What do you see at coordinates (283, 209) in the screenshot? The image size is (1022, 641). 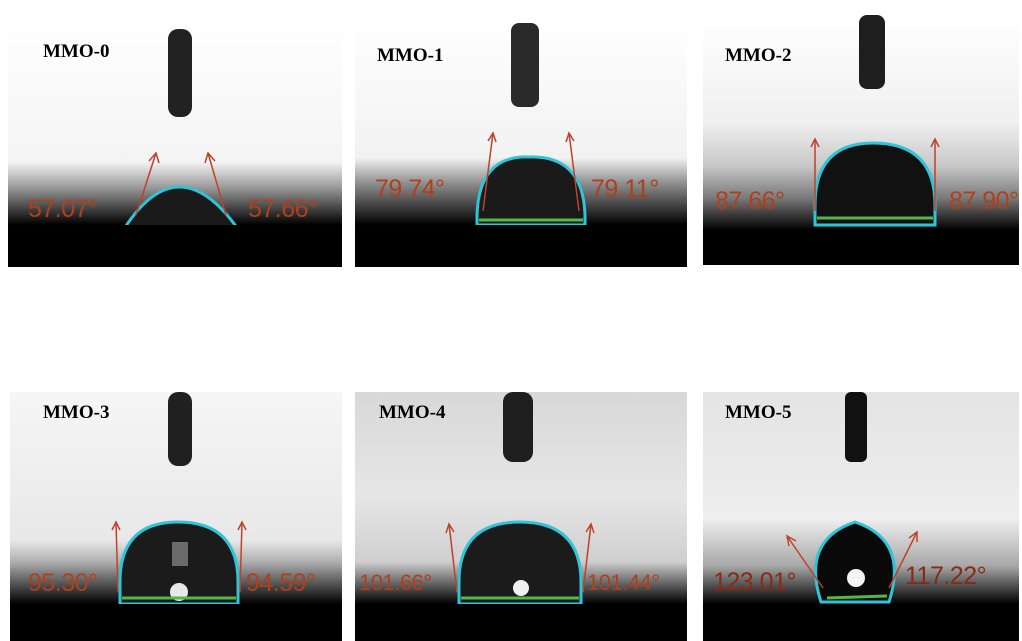 I see `right-angle: 57.66°` at bounding box center [283, 209].